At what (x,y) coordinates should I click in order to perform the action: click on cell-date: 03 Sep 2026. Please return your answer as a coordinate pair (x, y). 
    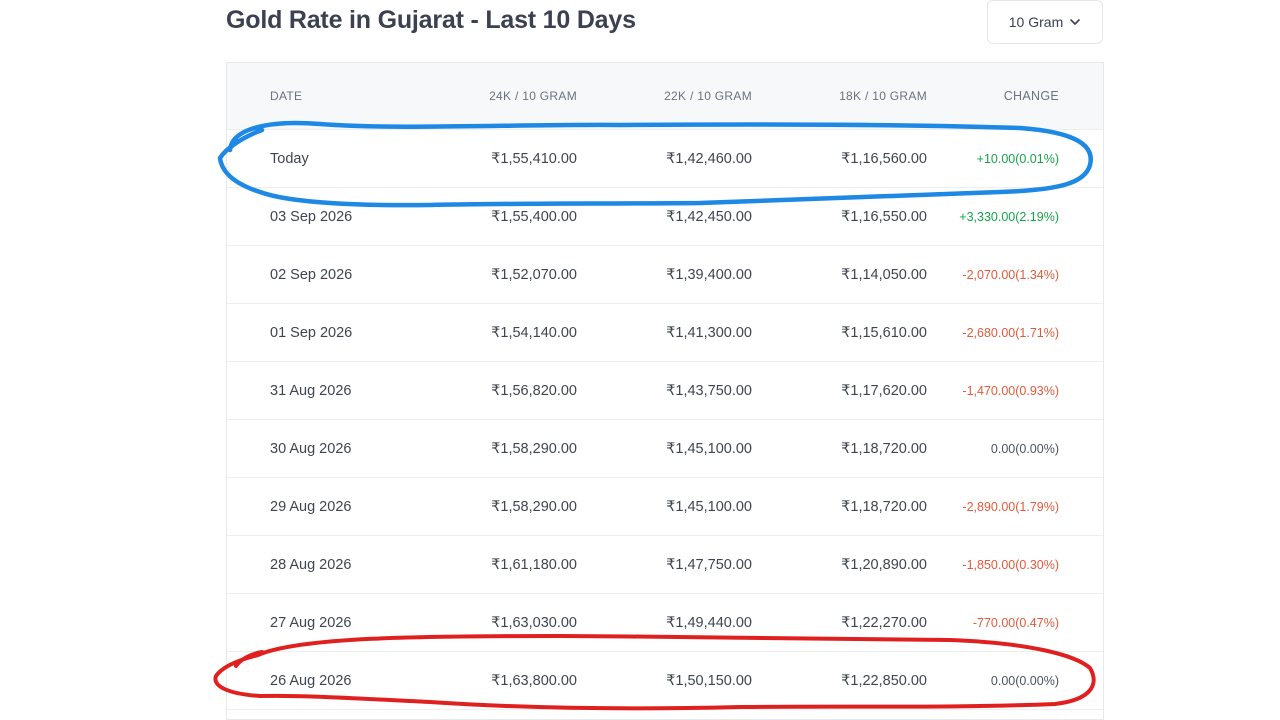
    Looking at the image, I should click on (311, 216).